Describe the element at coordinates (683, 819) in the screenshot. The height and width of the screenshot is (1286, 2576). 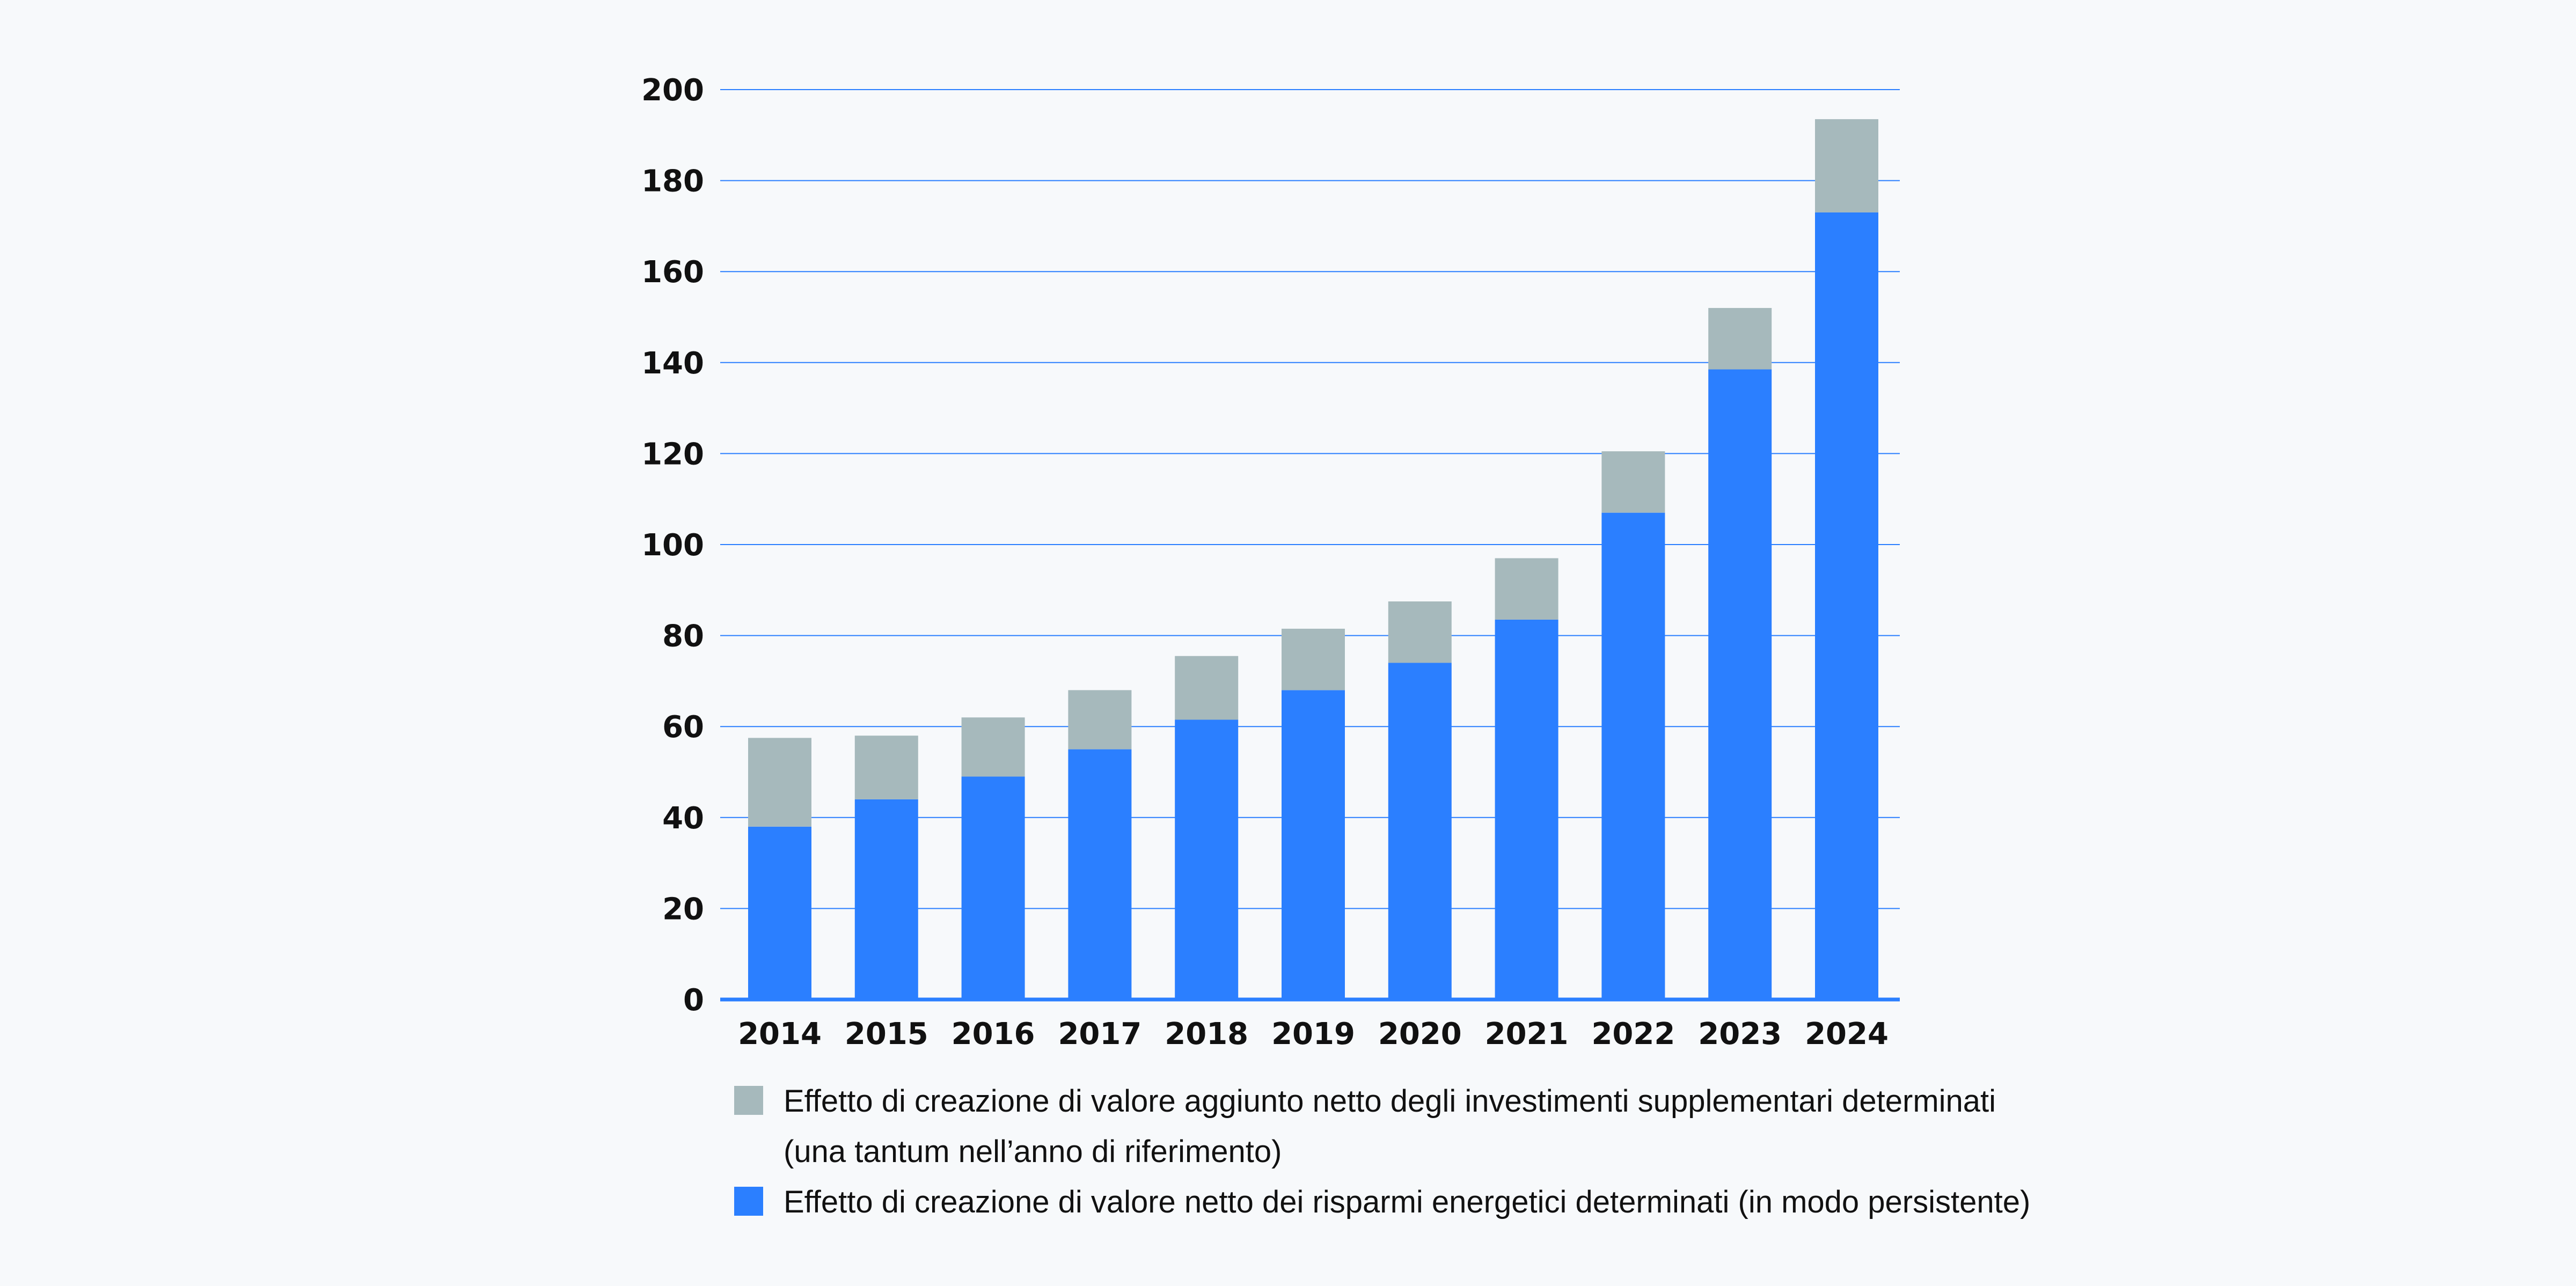
I see `y-tick-label: 40` at that location.